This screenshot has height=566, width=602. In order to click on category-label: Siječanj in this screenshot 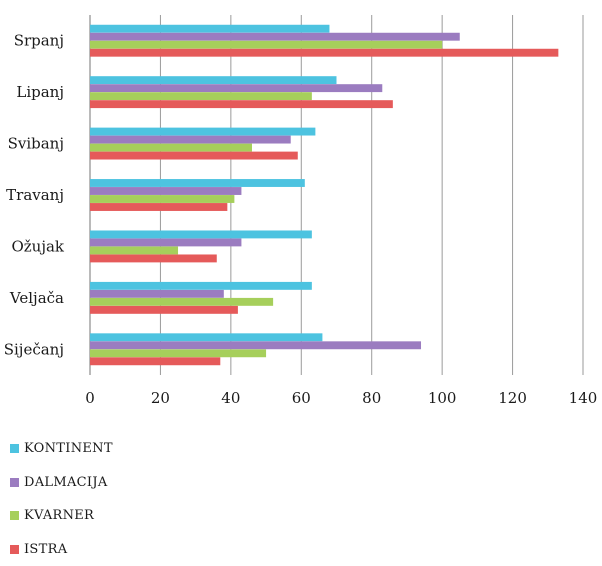, I will do `click(34, 349)`.